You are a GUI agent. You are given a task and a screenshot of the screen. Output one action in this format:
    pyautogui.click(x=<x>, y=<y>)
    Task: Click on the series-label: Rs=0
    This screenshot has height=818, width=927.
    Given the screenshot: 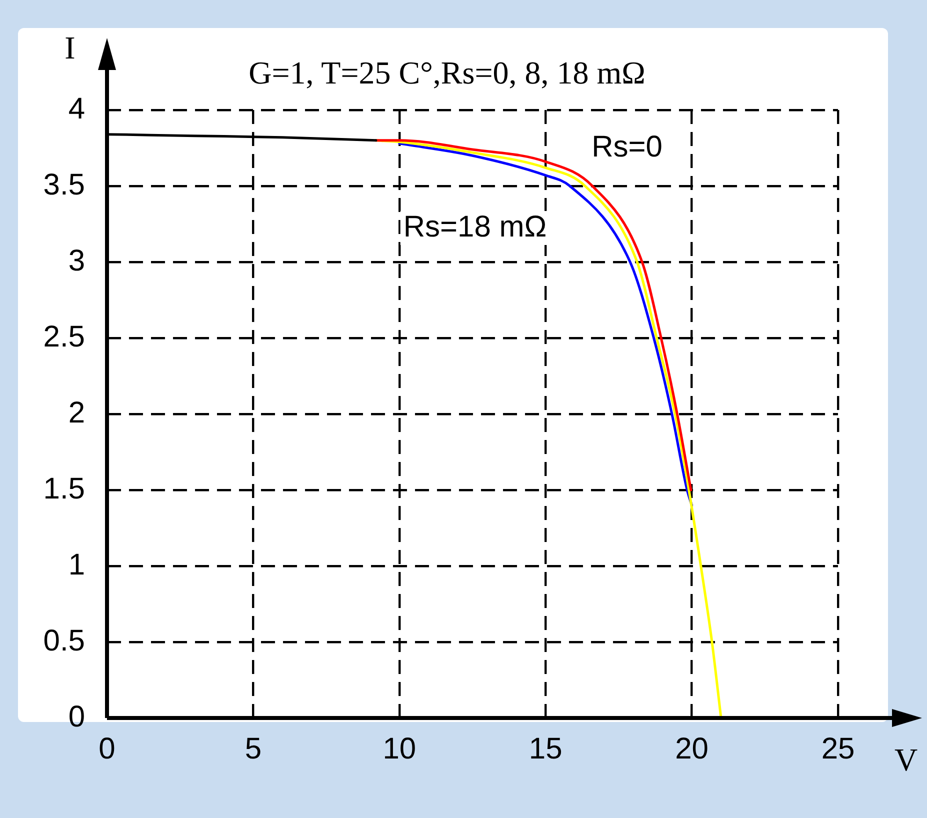 What is the action you would take?
    pyautogui.click(x=627, y=147)
    